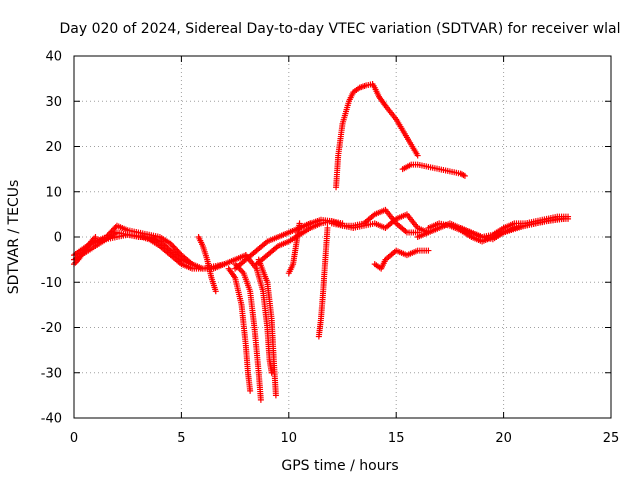  Describe the element at coordinates (53, 102) in the screenshot. I see `y-tick-label: 30` at that location.